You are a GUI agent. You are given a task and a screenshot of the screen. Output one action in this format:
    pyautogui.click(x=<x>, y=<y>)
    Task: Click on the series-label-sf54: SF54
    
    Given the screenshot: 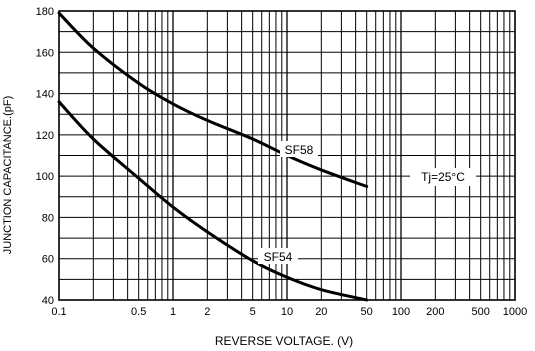 What is the action you would take?
    pyautogui.click(x=278, y=257)
    